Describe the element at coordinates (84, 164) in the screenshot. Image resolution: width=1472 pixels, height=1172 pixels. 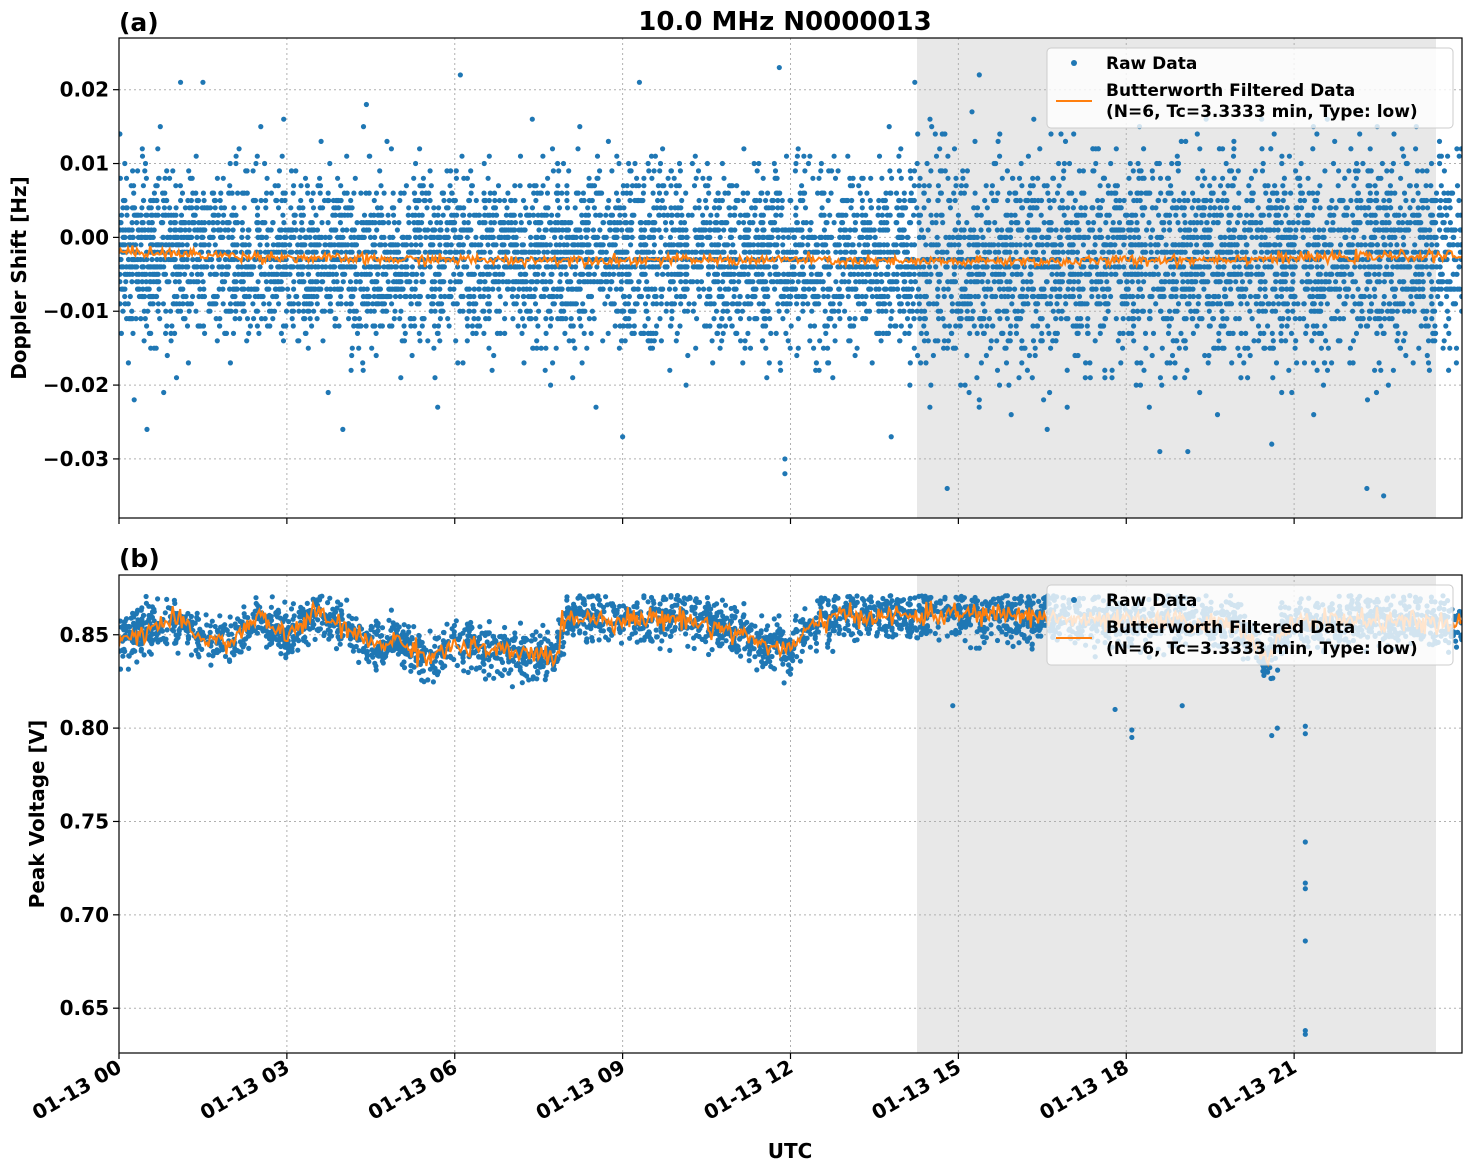
I see `y-tick-label: 0.01` at that location.